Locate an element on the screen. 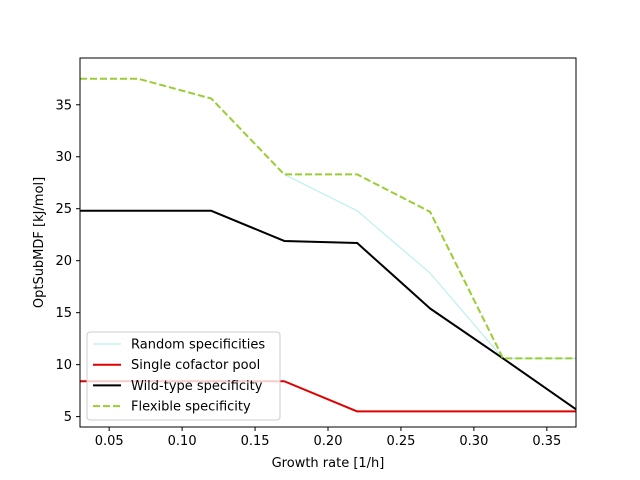  x-axis: 0.05 0.10 0.15 0.20 0.25 0.30 0.35 is located at coordinates (328, 438).